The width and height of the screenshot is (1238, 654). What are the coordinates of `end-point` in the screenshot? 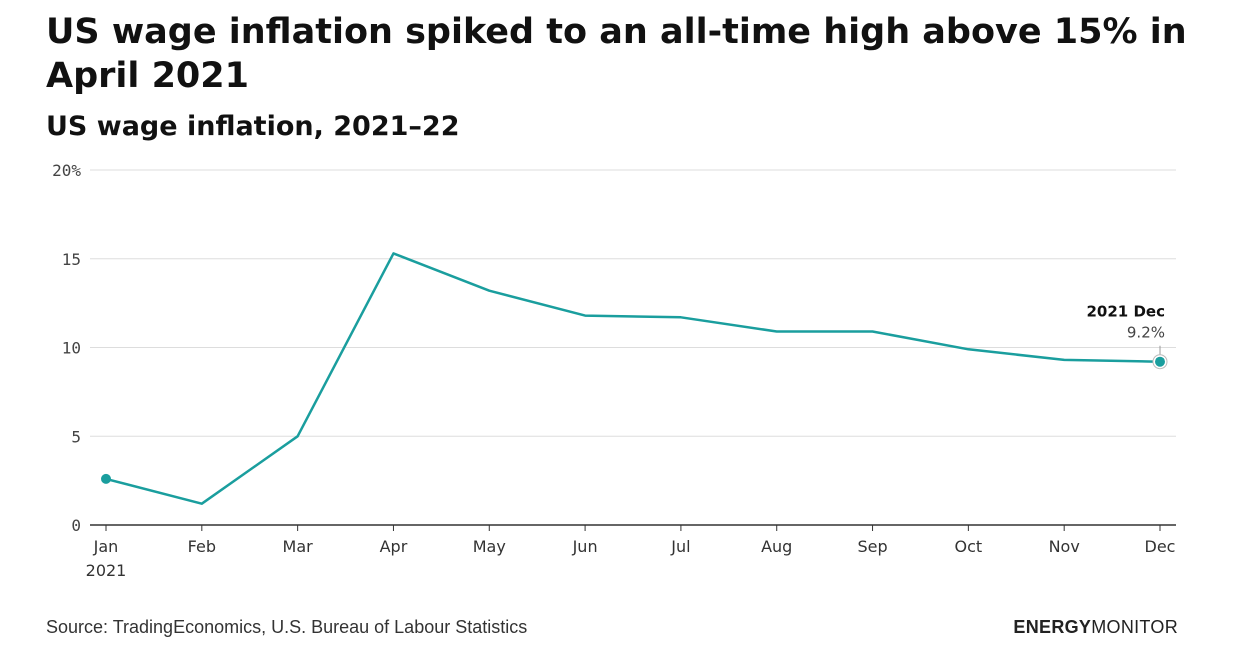 It's located at (1160, 361).